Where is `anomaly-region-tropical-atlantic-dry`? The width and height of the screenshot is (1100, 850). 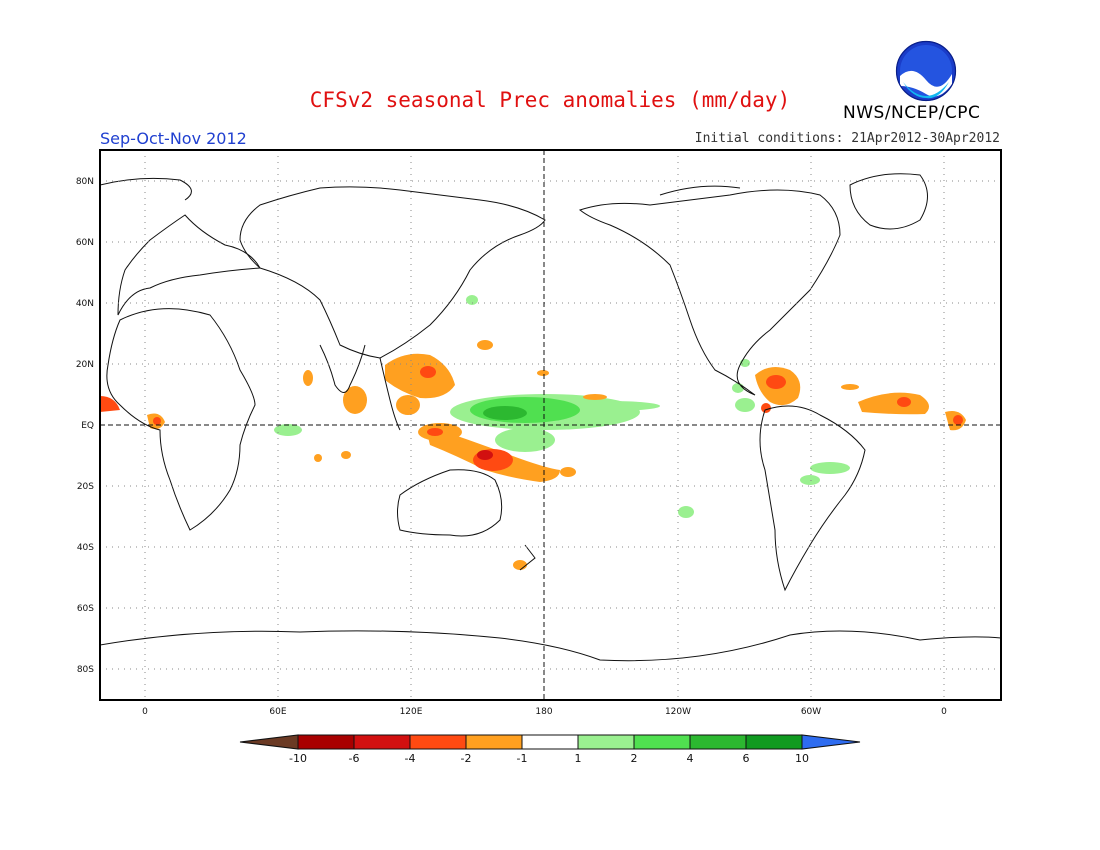
anomaly-region-tropical-atlantic-dry is located at coordinates (893, 403).